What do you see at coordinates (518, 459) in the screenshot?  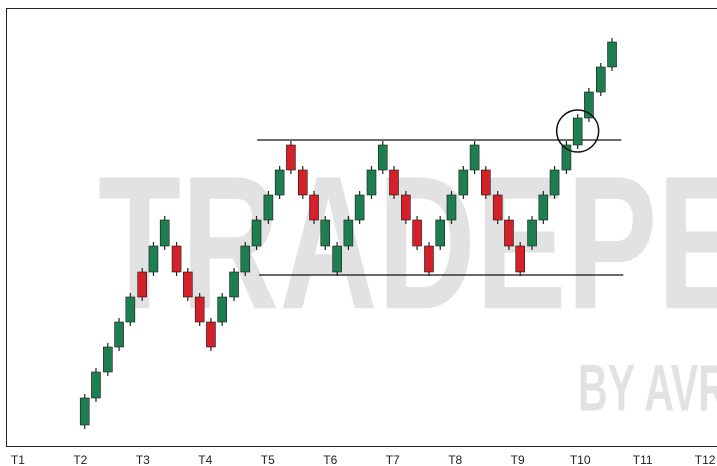 I see `x-tick-label: T9` at bounding box center [518, 459].